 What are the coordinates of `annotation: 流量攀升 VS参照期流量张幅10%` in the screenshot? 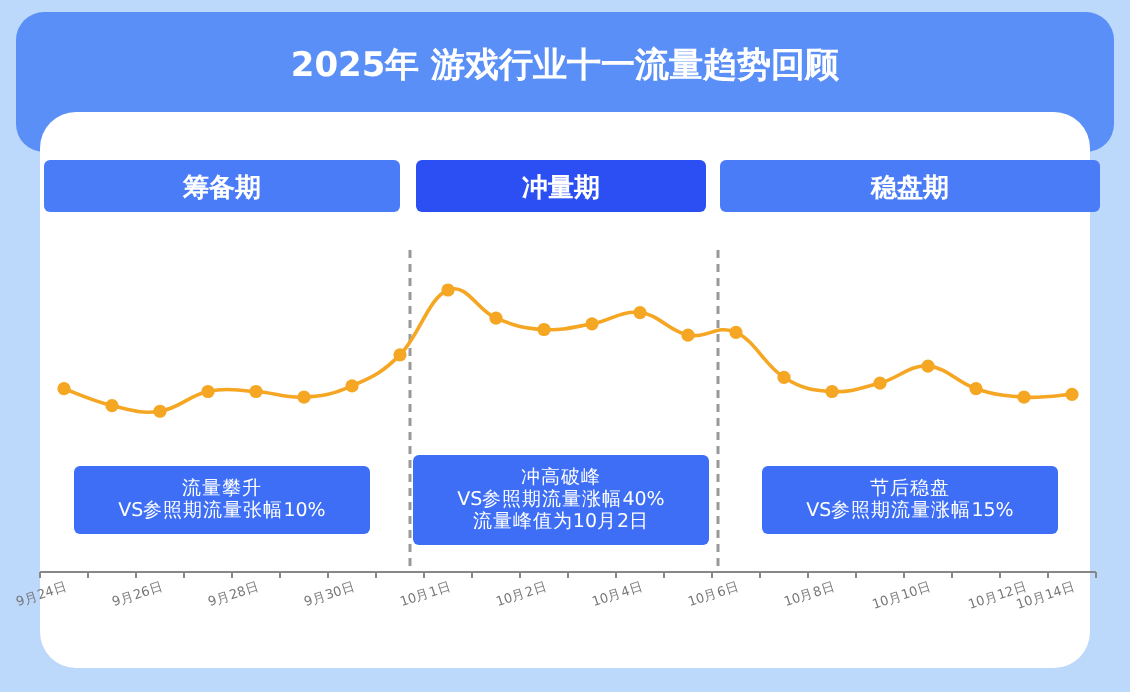 It's located at (222, 499).